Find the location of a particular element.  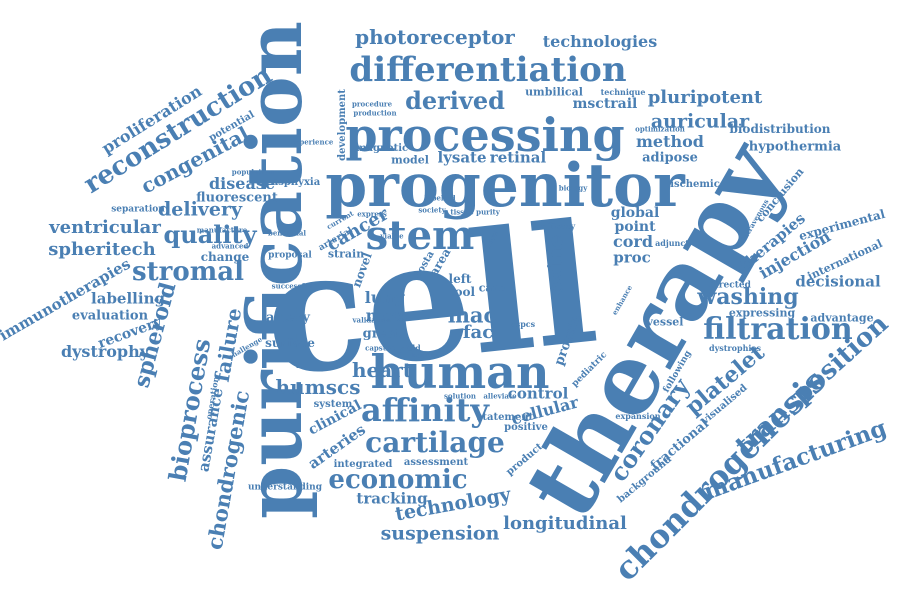

word-control: control is located at coordinates (538, 393).